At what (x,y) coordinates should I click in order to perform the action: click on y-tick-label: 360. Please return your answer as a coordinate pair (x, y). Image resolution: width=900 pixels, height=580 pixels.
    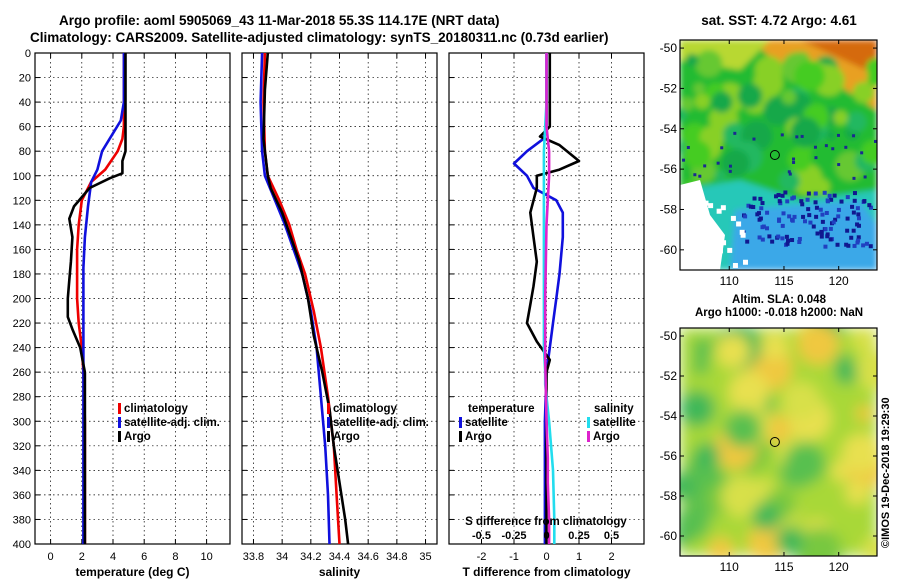
    Looking at the image, I should click on (22, 496).